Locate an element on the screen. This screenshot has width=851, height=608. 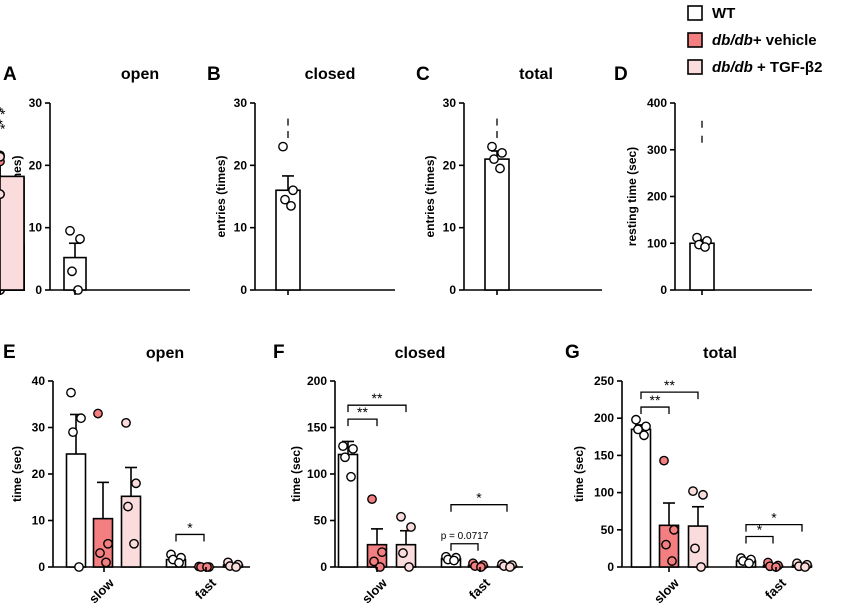
y-tick-label: 300 is located at coordinates (657, 150).